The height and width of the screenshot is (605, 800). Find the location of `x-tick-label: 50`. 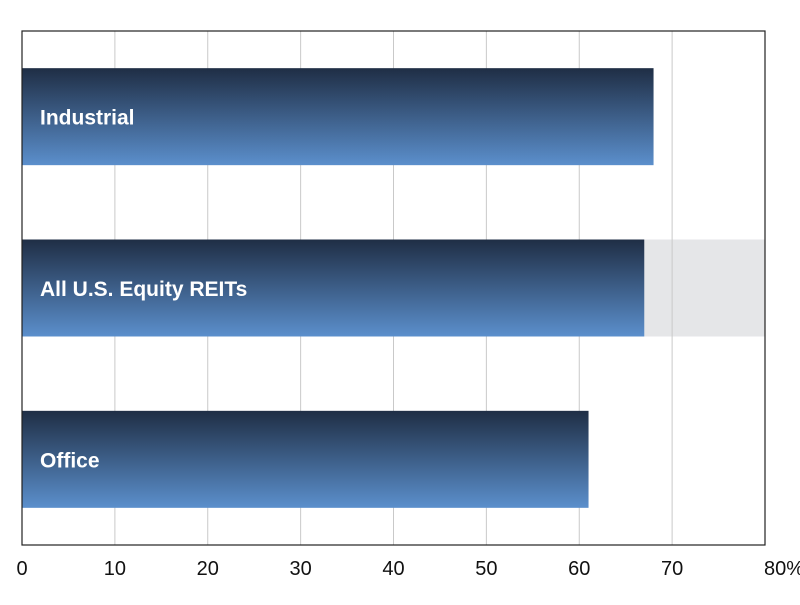

x-tick-label: 50 is located at coordinates (486, 569).